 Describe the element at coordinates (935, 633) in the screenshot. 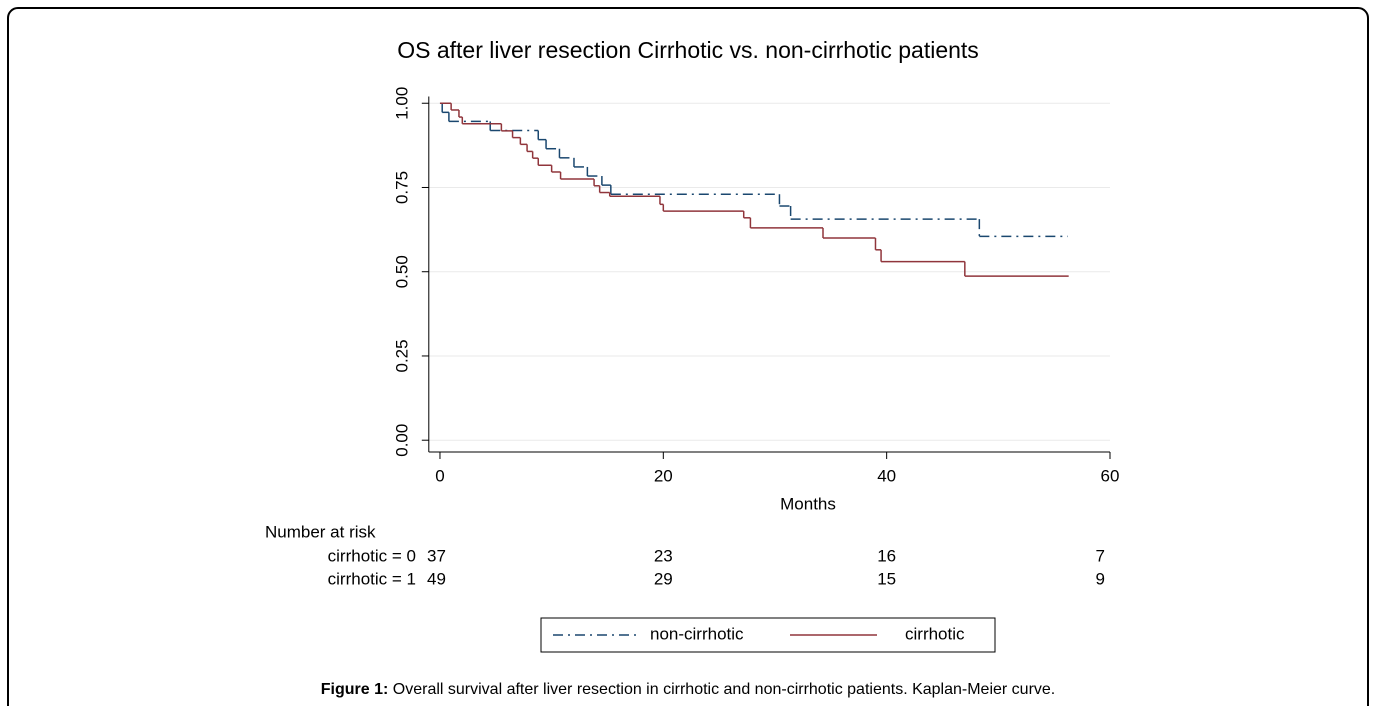

I see `legend-label: cirrhotic` at that location.